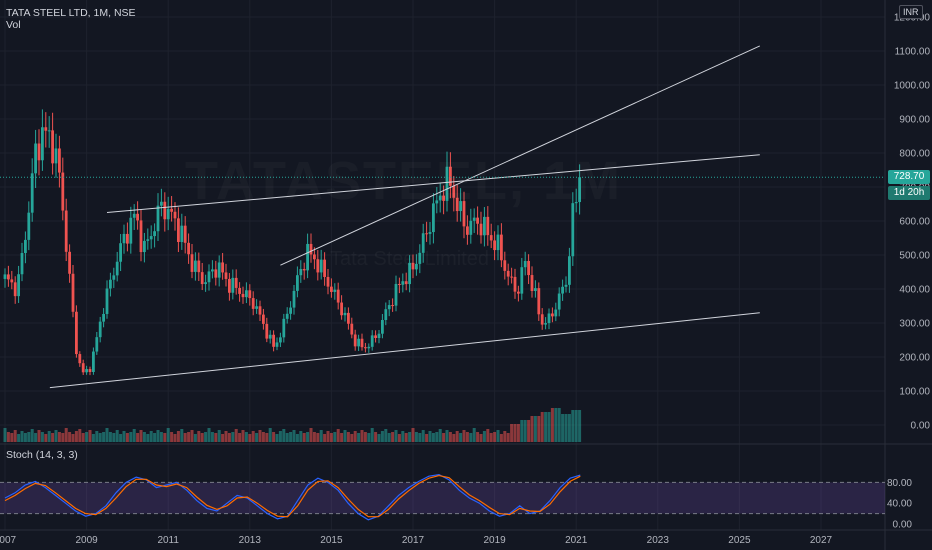  What do you see at coordinates (404, 350) in the screenshot?
I see `trendline` at bounding box center [404, 350].